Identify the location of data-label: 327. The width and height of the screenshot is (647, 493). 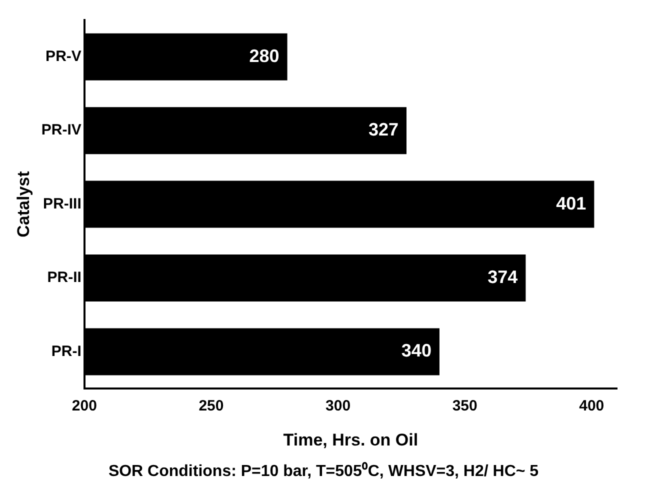
(383, 130).